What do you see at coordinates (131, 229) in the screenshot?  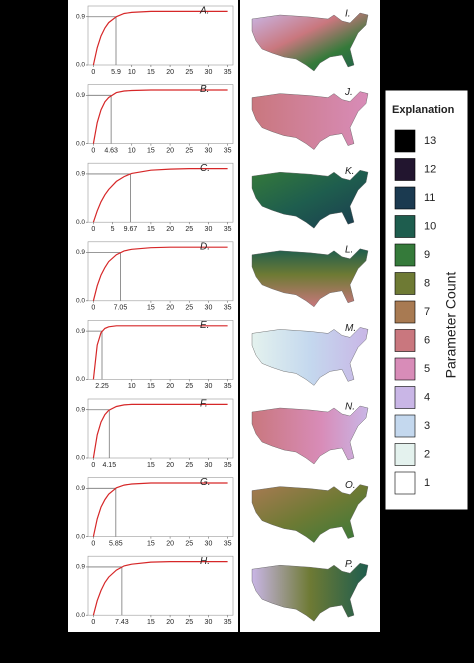 I see `threshold-label: 9.67` at bounding box center [131, 229].